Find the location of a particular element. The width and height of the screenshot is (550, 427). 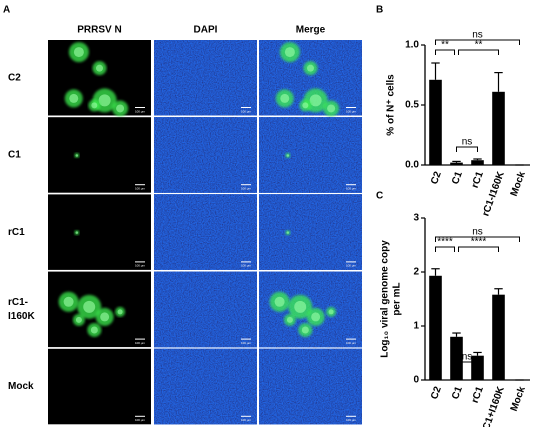

panel-label: A is located at coordinates (6, 10).